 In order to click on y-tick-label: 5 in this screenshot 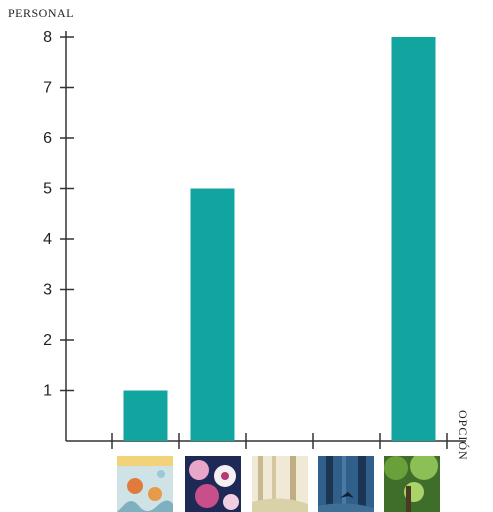, I will do `click(47, 189)`.